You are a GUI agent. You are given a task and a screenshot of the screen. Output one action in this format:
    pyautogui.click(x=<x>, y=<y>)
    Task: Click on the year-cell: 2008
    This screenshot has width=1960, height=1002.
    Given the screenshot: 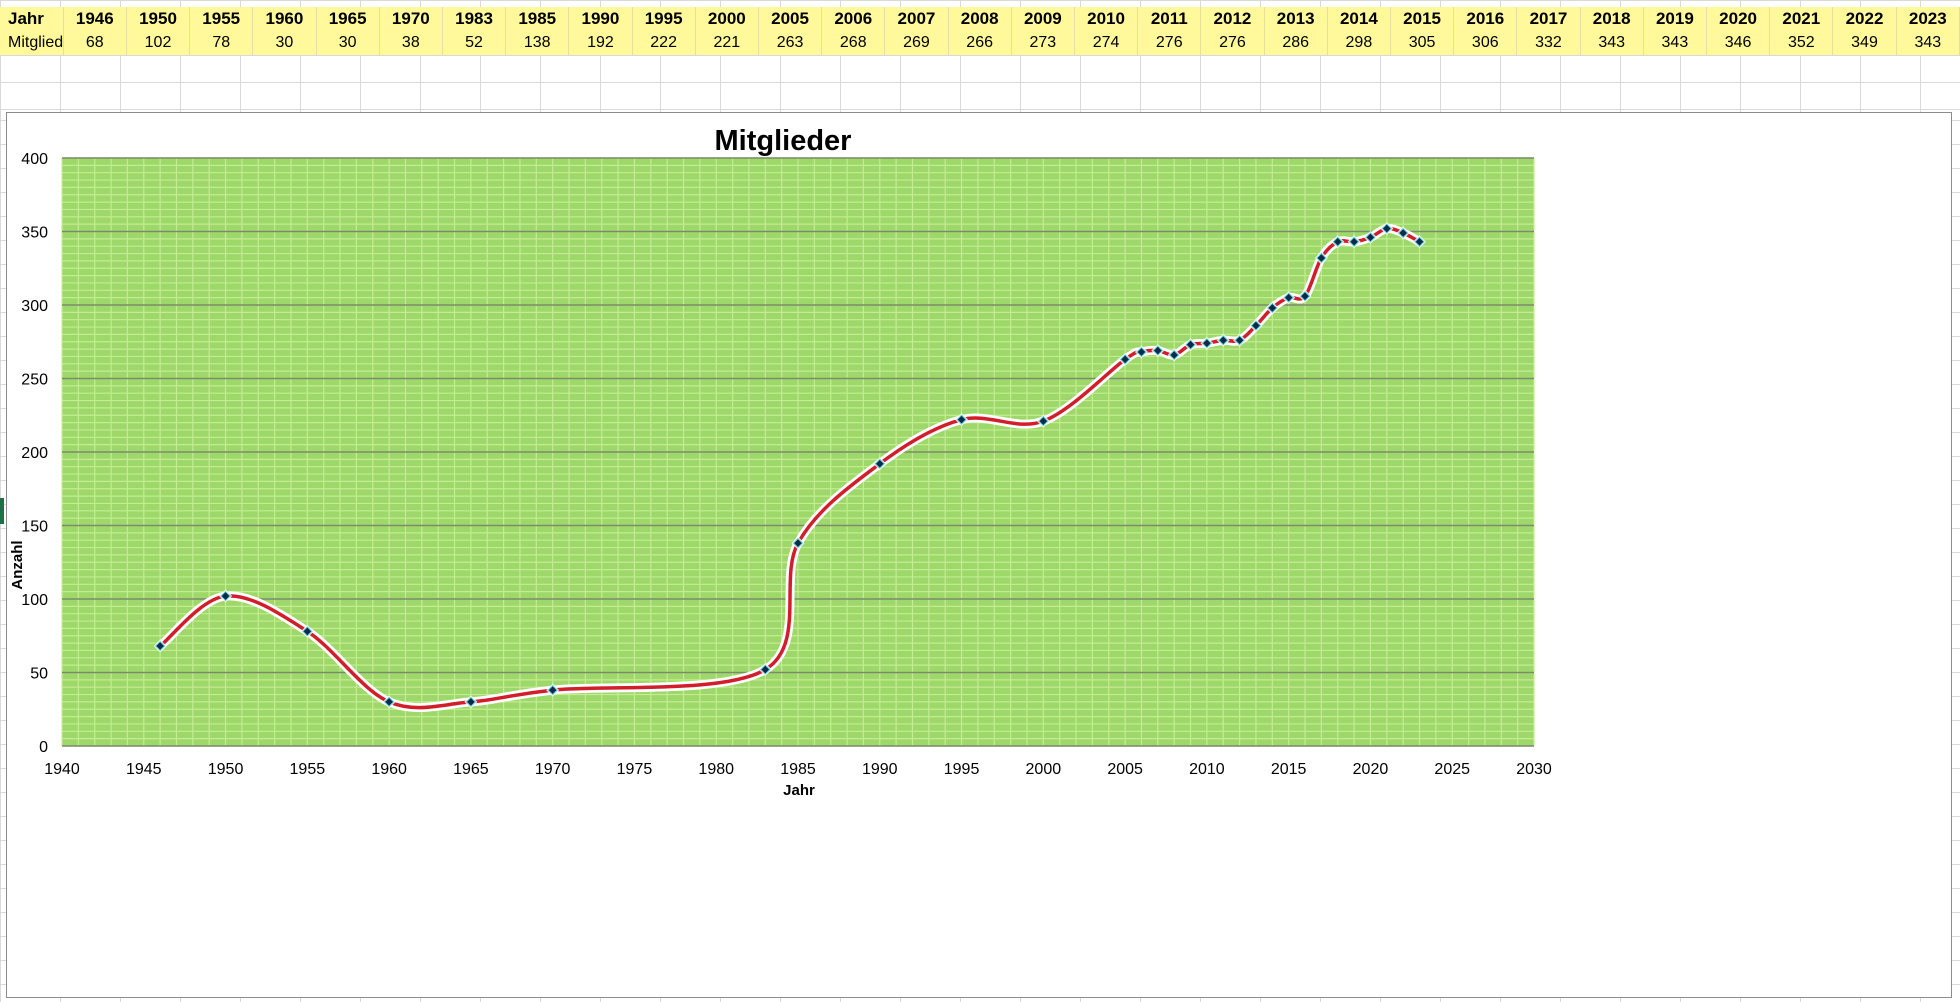 What is the action you would take?
    pyautogui.click(x=980, y=19)
    